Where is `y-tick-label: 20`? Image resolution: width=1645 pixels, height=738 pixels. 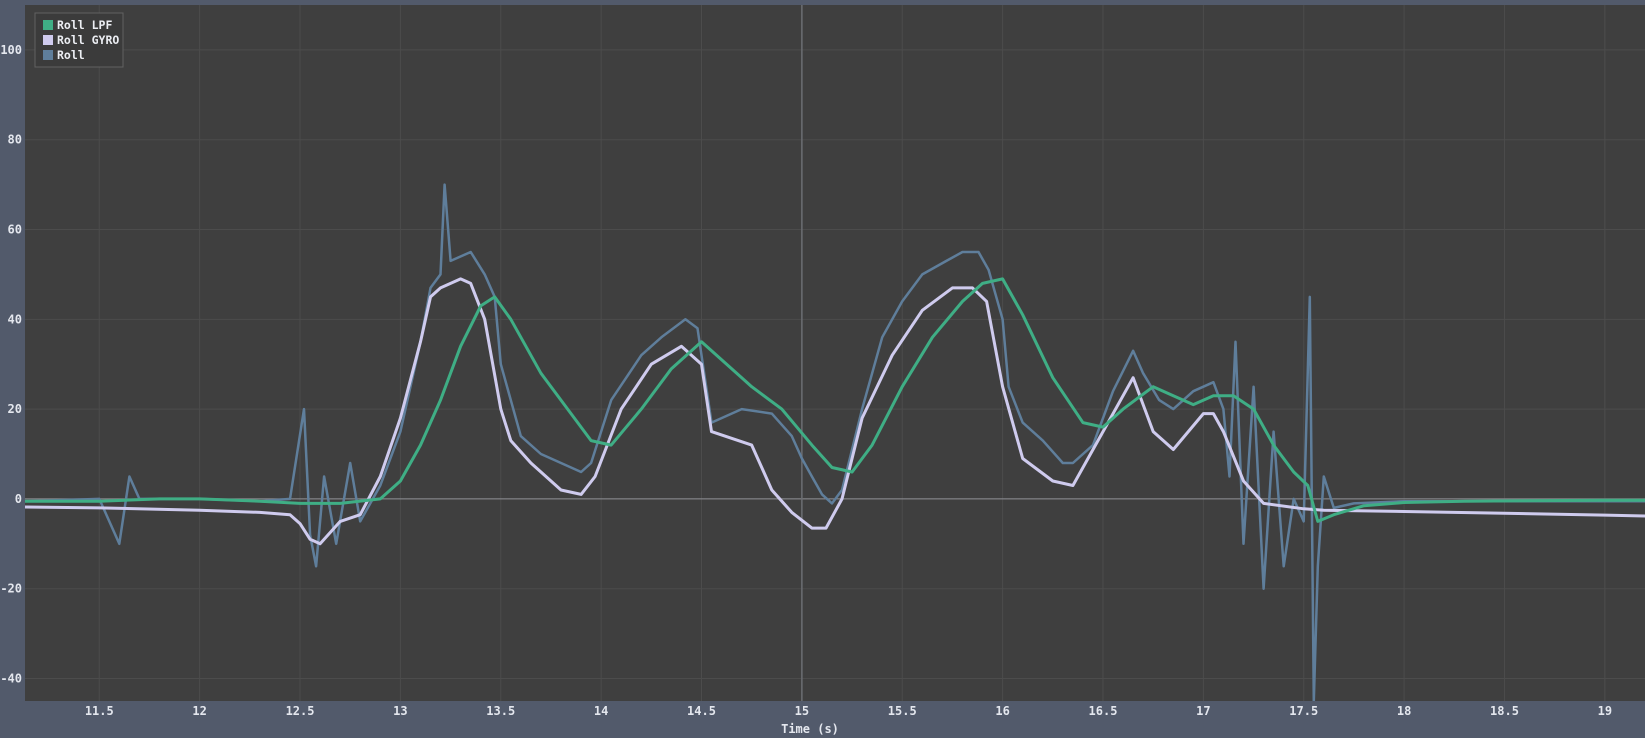
y-tick-label: 20 is located at coordinates (15, 409).